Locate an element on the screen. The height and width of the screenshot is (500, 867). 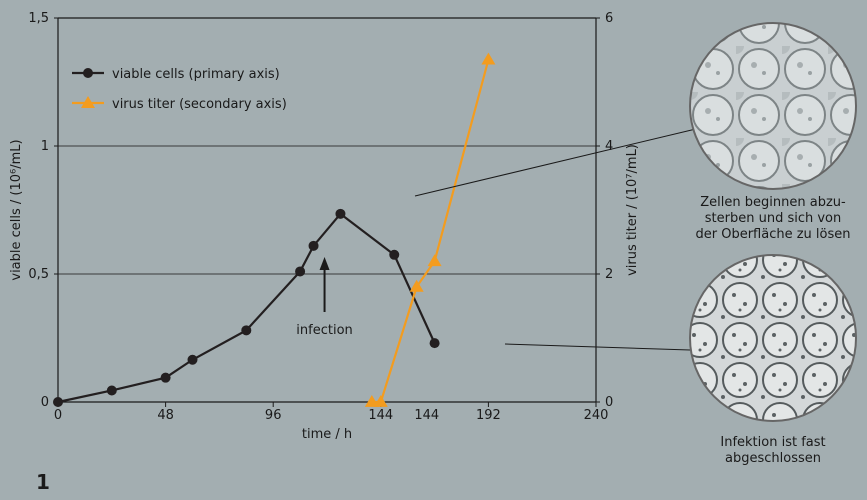
y2-tick-label: 4 is located at coordinates (609, 146).